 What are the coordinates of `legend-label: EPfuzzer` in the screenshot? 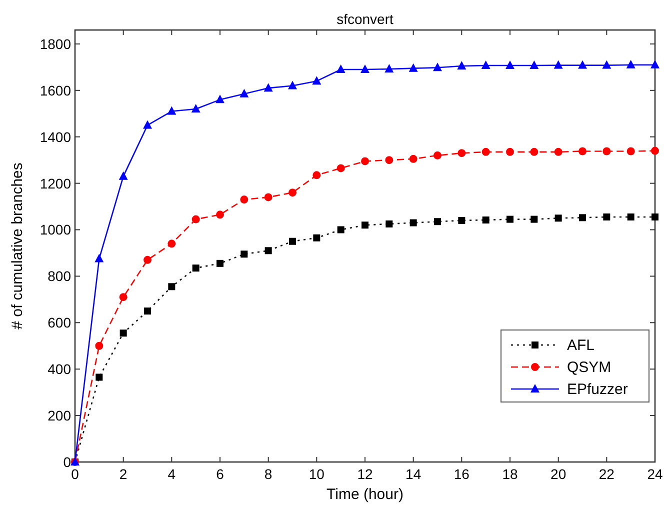 It's located at (597, 389).